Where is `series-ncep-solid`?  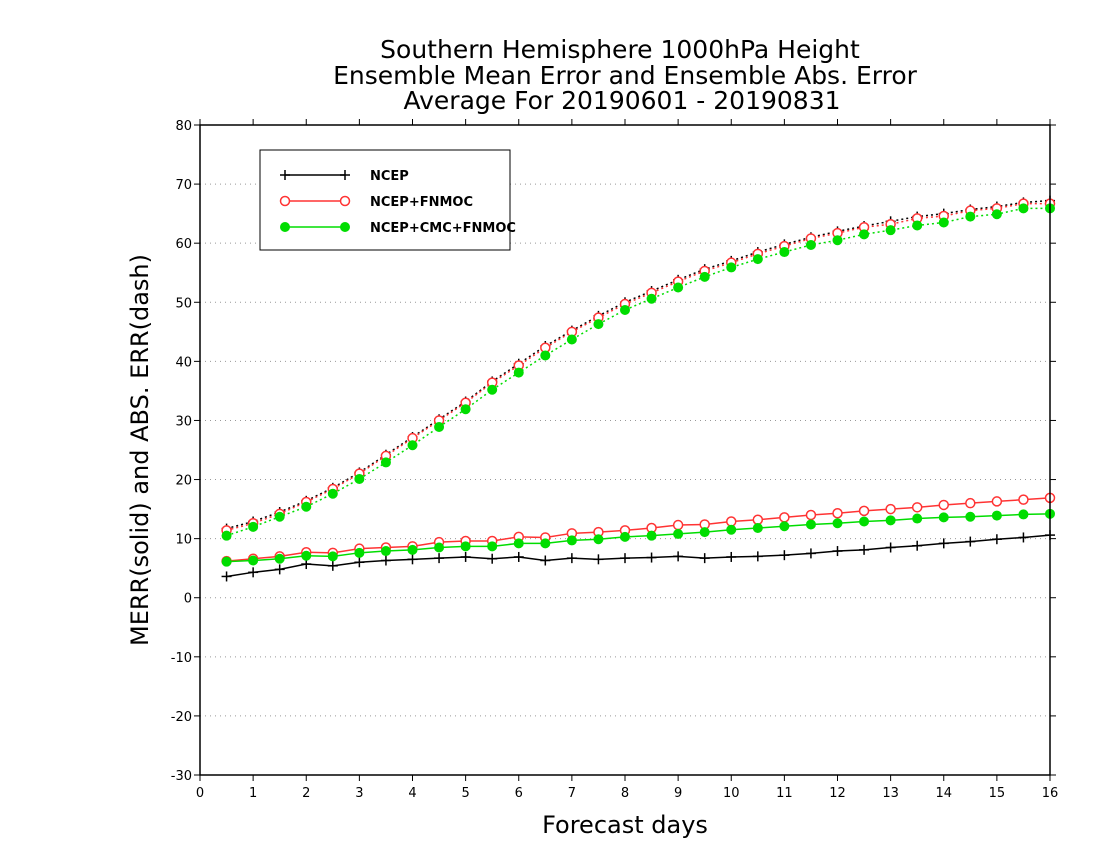
series-ncep-solid is located at coordinates (638, 556).